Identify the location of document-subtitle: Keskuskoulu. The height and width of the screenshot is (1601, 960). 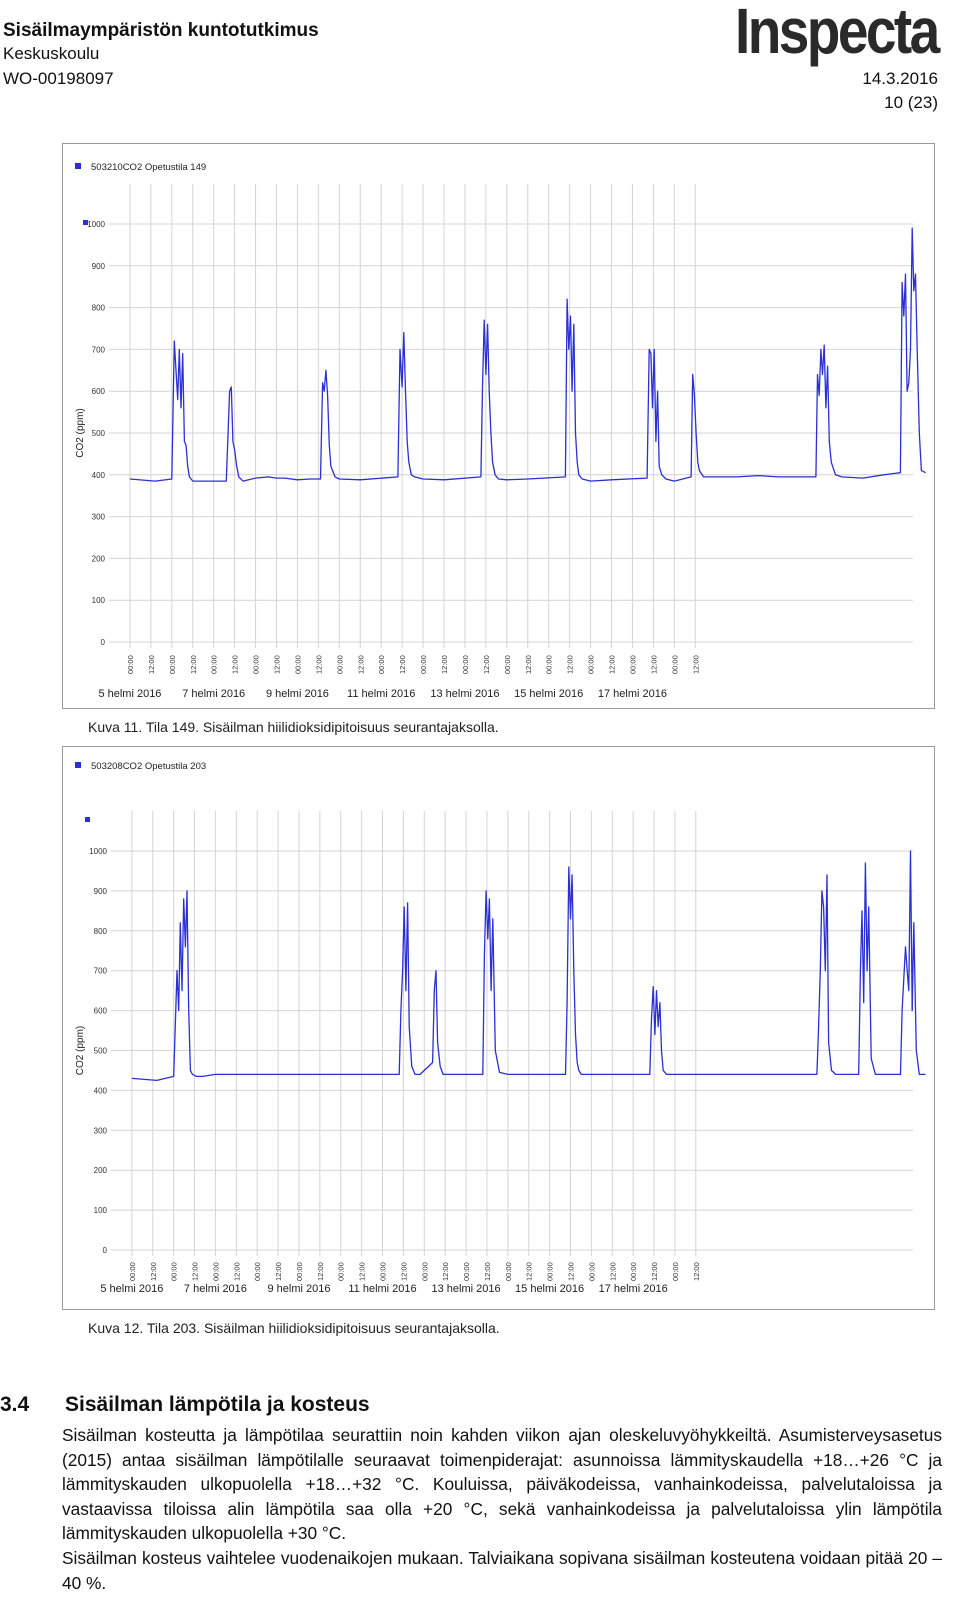
(51, 53).